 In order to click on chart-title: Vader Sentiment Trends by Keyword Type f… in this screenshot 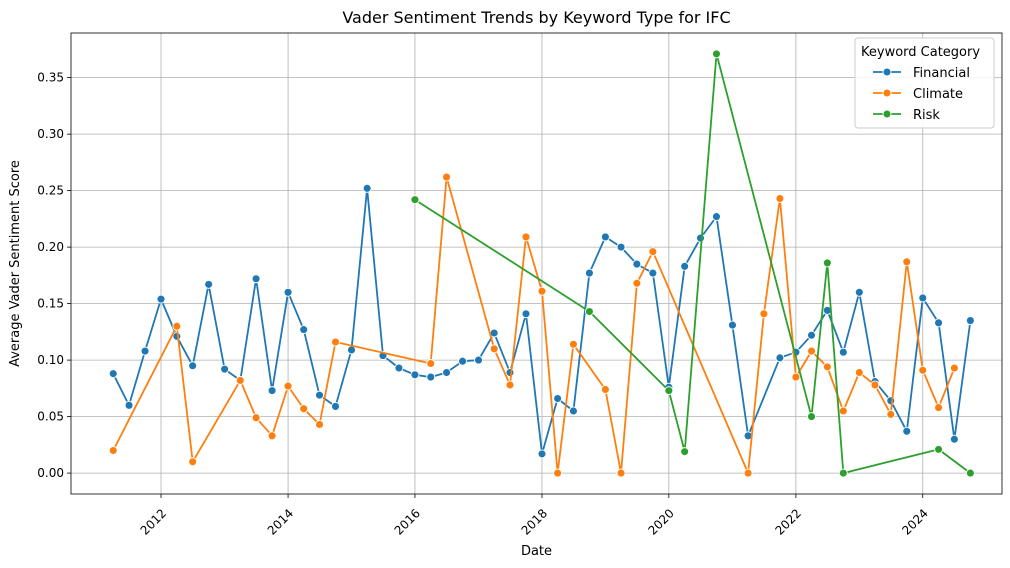, I will do `click(536, 17)`.